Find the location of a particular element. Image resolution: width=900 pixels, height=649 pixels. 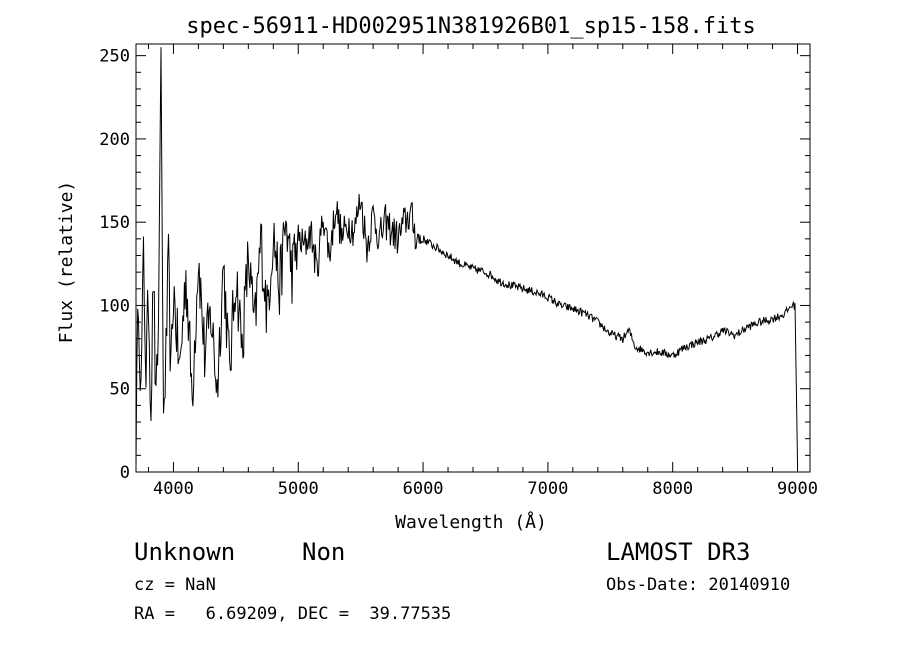

y-tick-label: 200 is located at coordinates (114, 140).